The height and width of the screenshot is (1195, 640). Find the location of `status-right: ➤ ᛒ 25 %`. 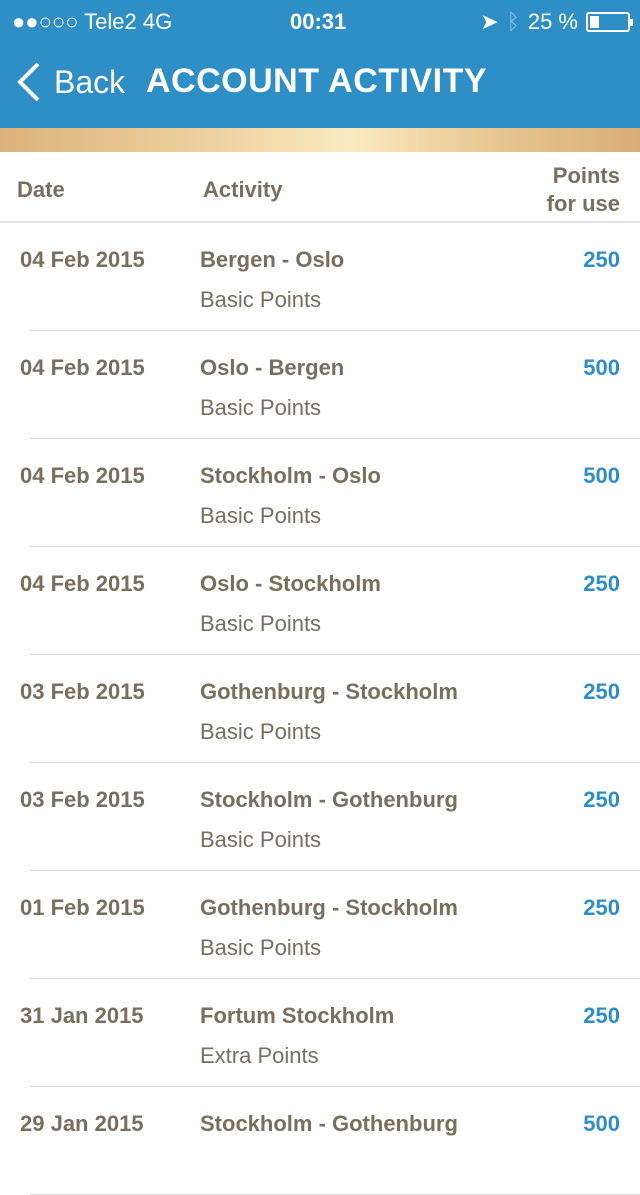

status-right: ➤ ᛒ 25 % is located at coordinates (556, 22).